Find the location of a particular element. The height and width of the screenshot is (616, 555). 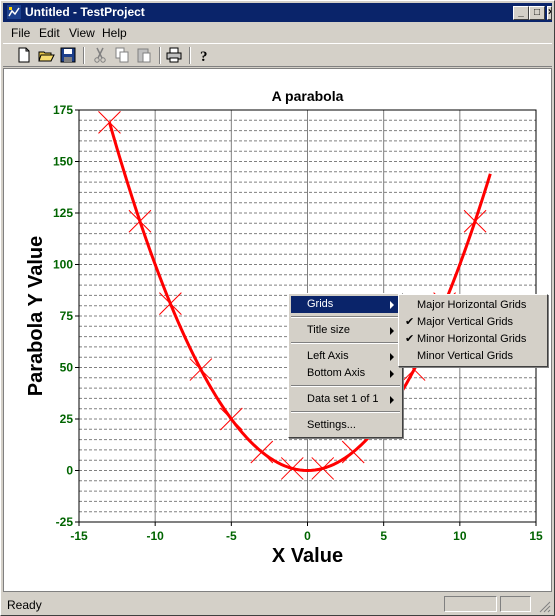

save-icon is located at coordinates (68, 55).